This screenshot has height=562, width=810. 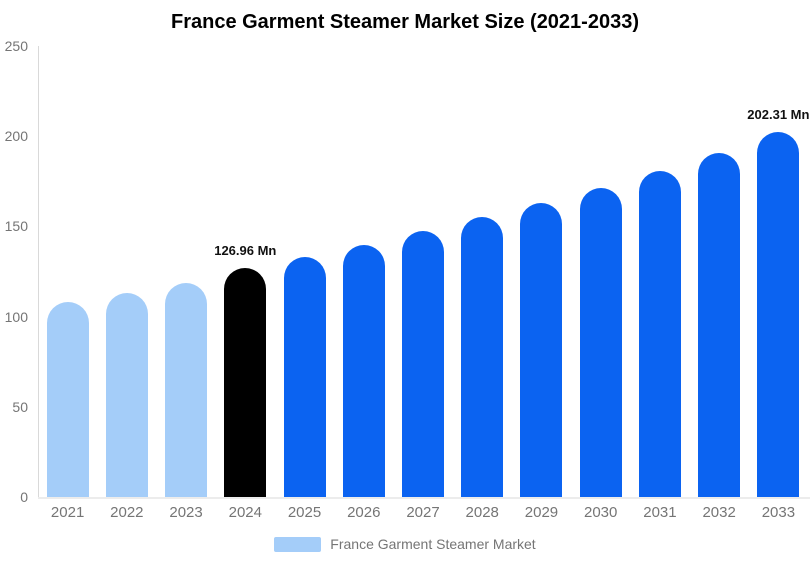 I want to click on y-axis-tick-label-50: 50, so click(x=20, y=406).